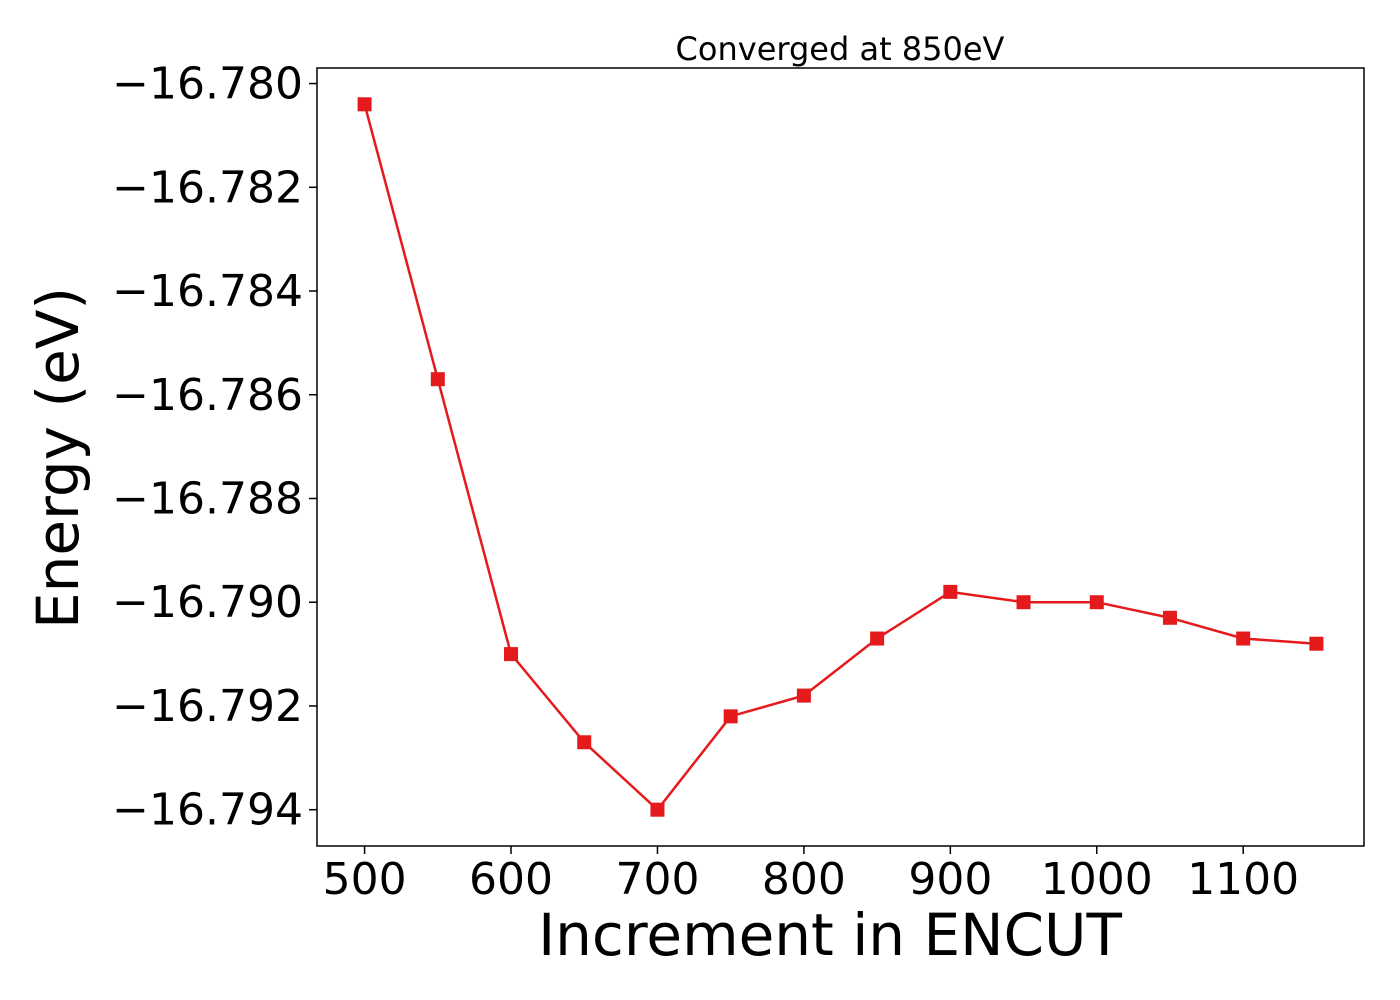 This screenshot has height=1000, width=1400. I want to click on y-tick-label: −16.792, so click(207, 706).